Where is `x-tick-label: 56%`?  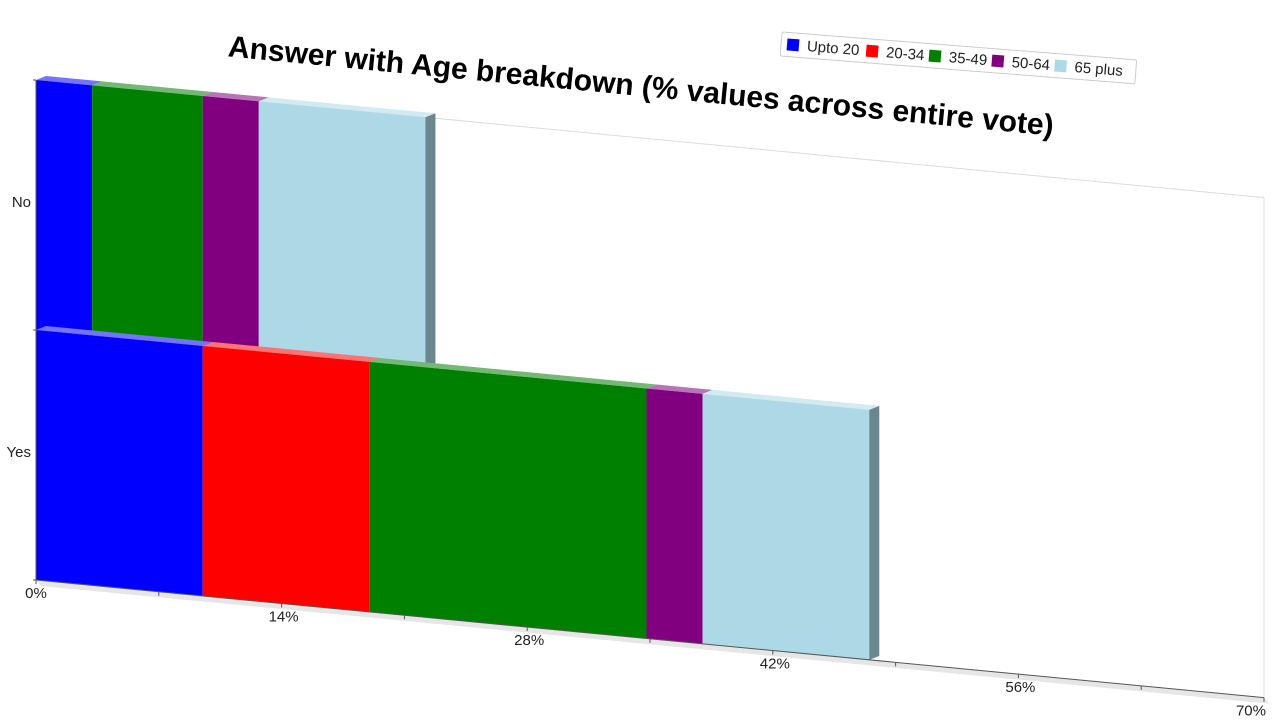 x-tick-label: 56% is located at coordinates (1020, 687).